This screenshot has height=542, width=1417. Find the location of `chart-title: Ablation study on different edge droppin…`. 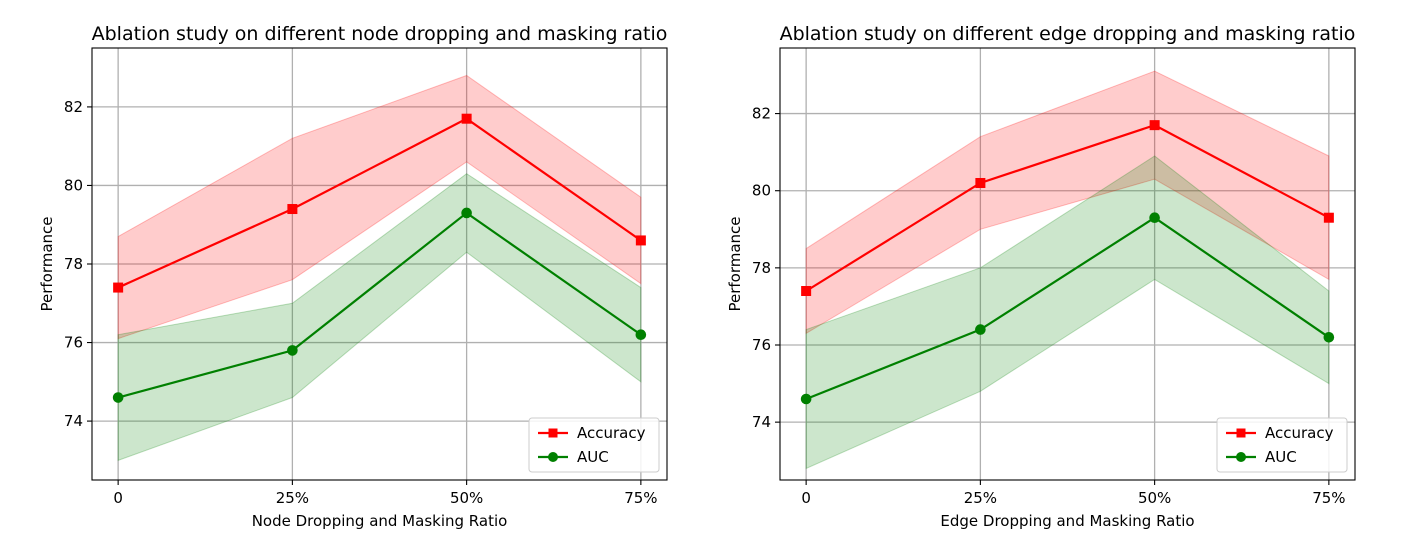

chart-title: Ablation study on different edge droppin… is located at coordinates (1068, 34).